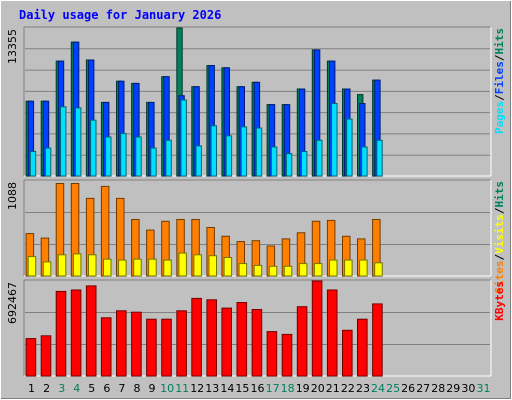 The image size is (512, 400). What do you see at coordinates (167, 388) in the screenshot?
I see `day-label: 10` at bounding box center [167, 388].